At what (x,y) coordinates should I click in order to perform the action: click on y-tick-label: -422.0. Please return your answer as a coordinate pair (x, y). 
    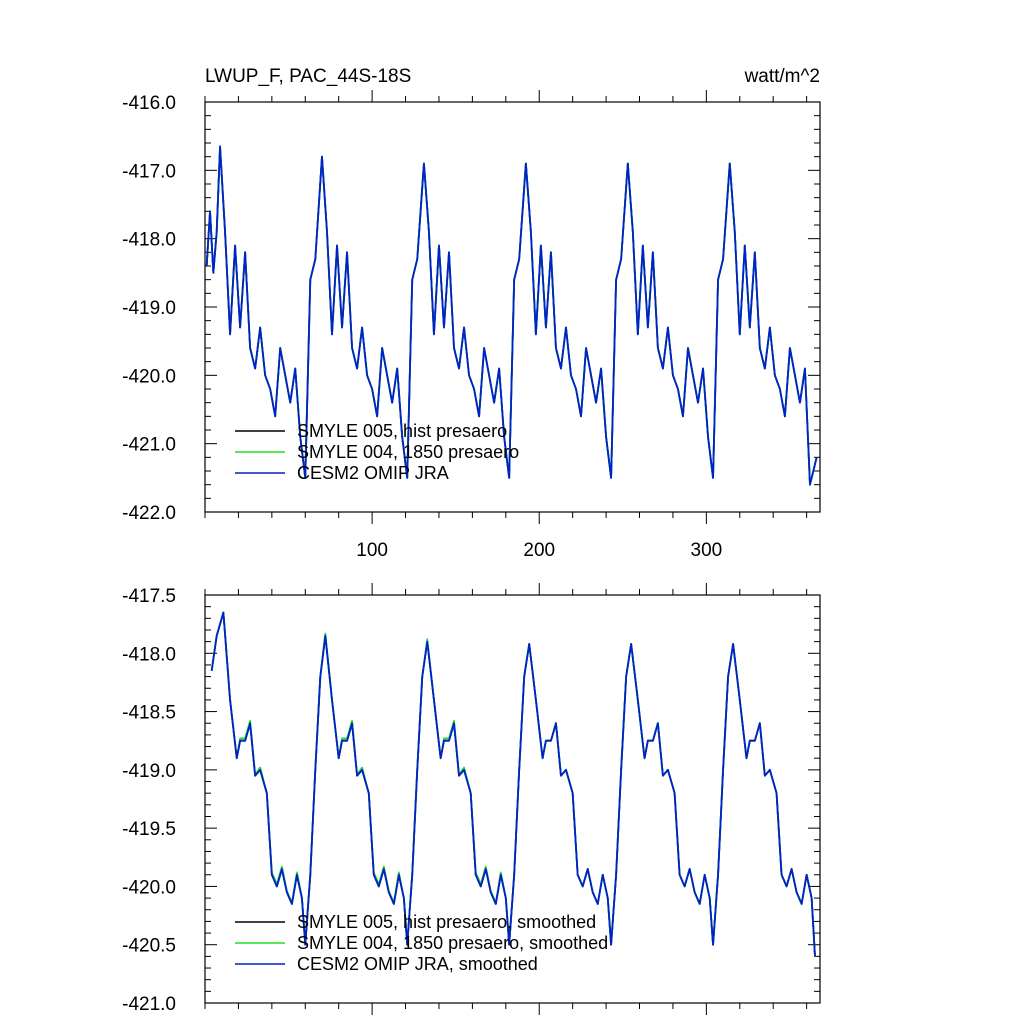
    Looking at the image, I should click on (149, 513).